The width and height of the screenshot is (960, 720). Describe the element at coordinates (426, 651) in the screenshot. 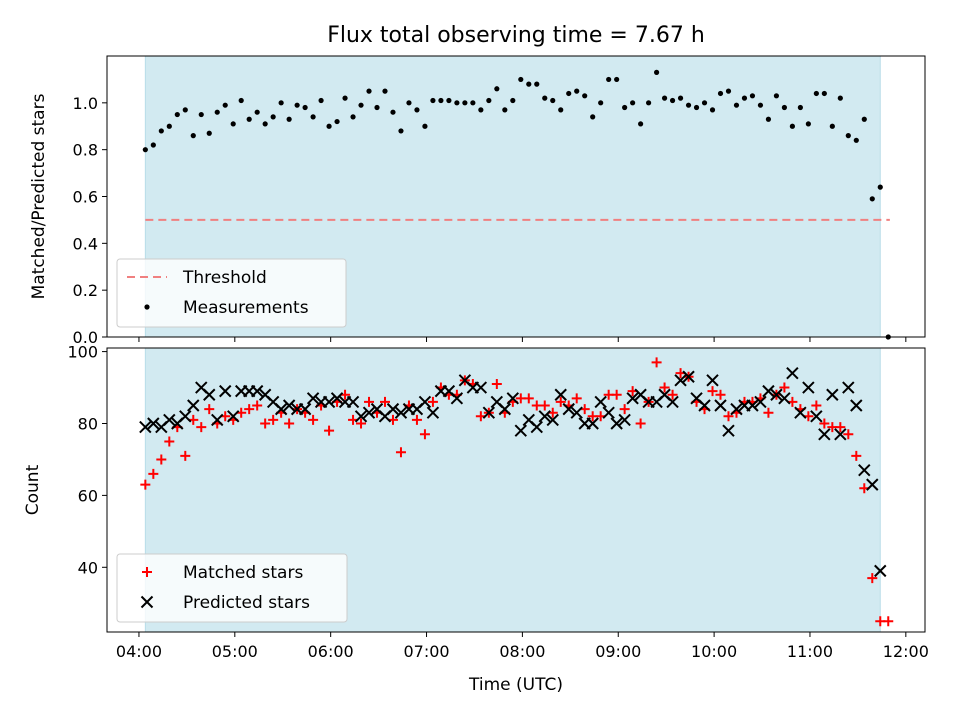

I see `x-tick-label: 07:00` at that location.